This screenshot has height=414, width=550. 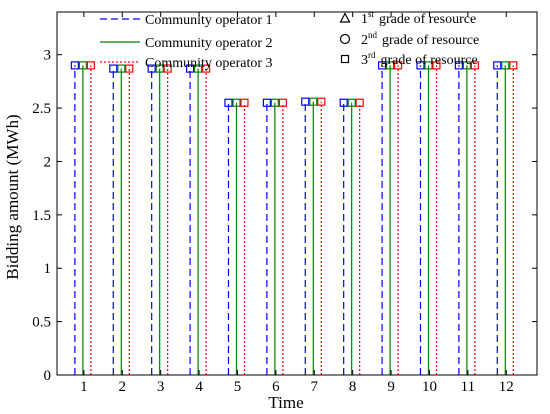 I want to click on x-tick-label: 6, so click(x=276, y=387).